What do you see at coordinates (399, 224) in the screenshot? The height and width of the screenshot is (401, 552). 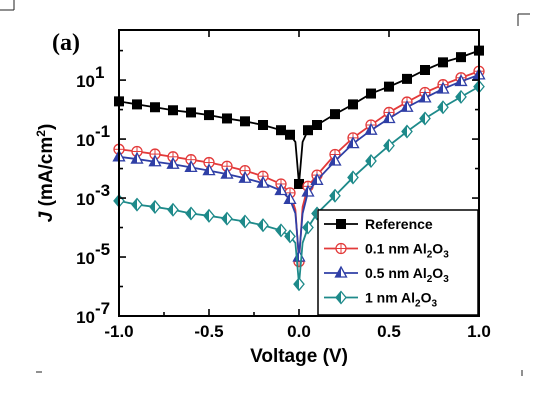 I see `legend-label: Reference` at bounding box center [399, 224].